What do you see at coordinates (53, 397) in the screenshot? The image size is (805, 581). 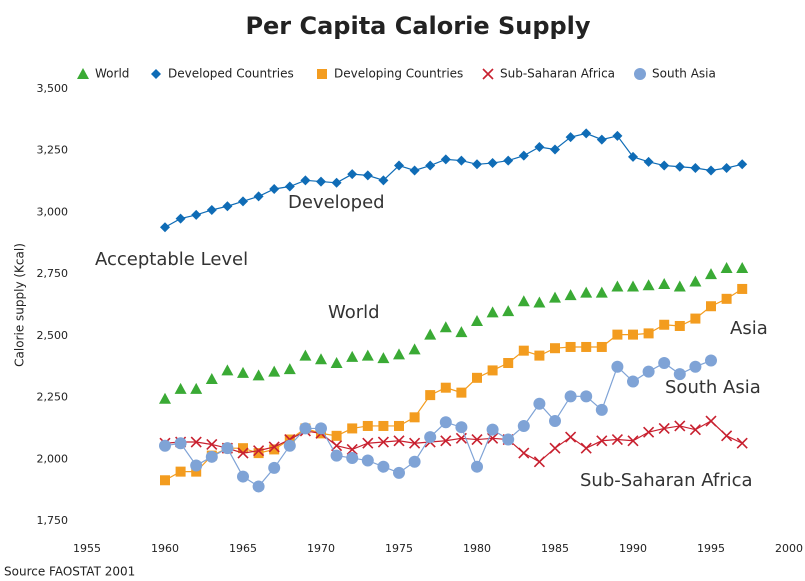 I see `y-tick-label: 2,250` at bounding box center [53, 397].